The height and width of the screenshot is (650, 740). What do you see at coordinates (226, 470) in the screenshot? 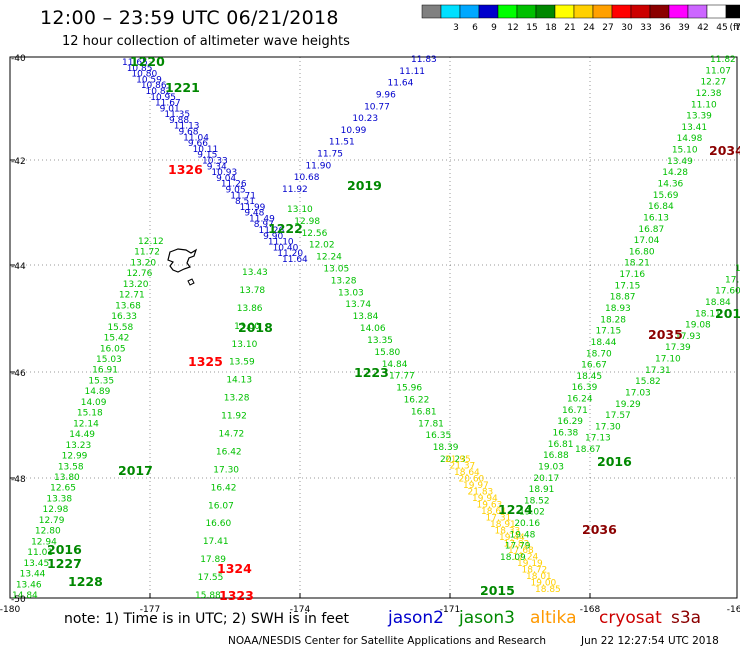
I see `swh-value: 17.30` at bounding box center [226, 470].